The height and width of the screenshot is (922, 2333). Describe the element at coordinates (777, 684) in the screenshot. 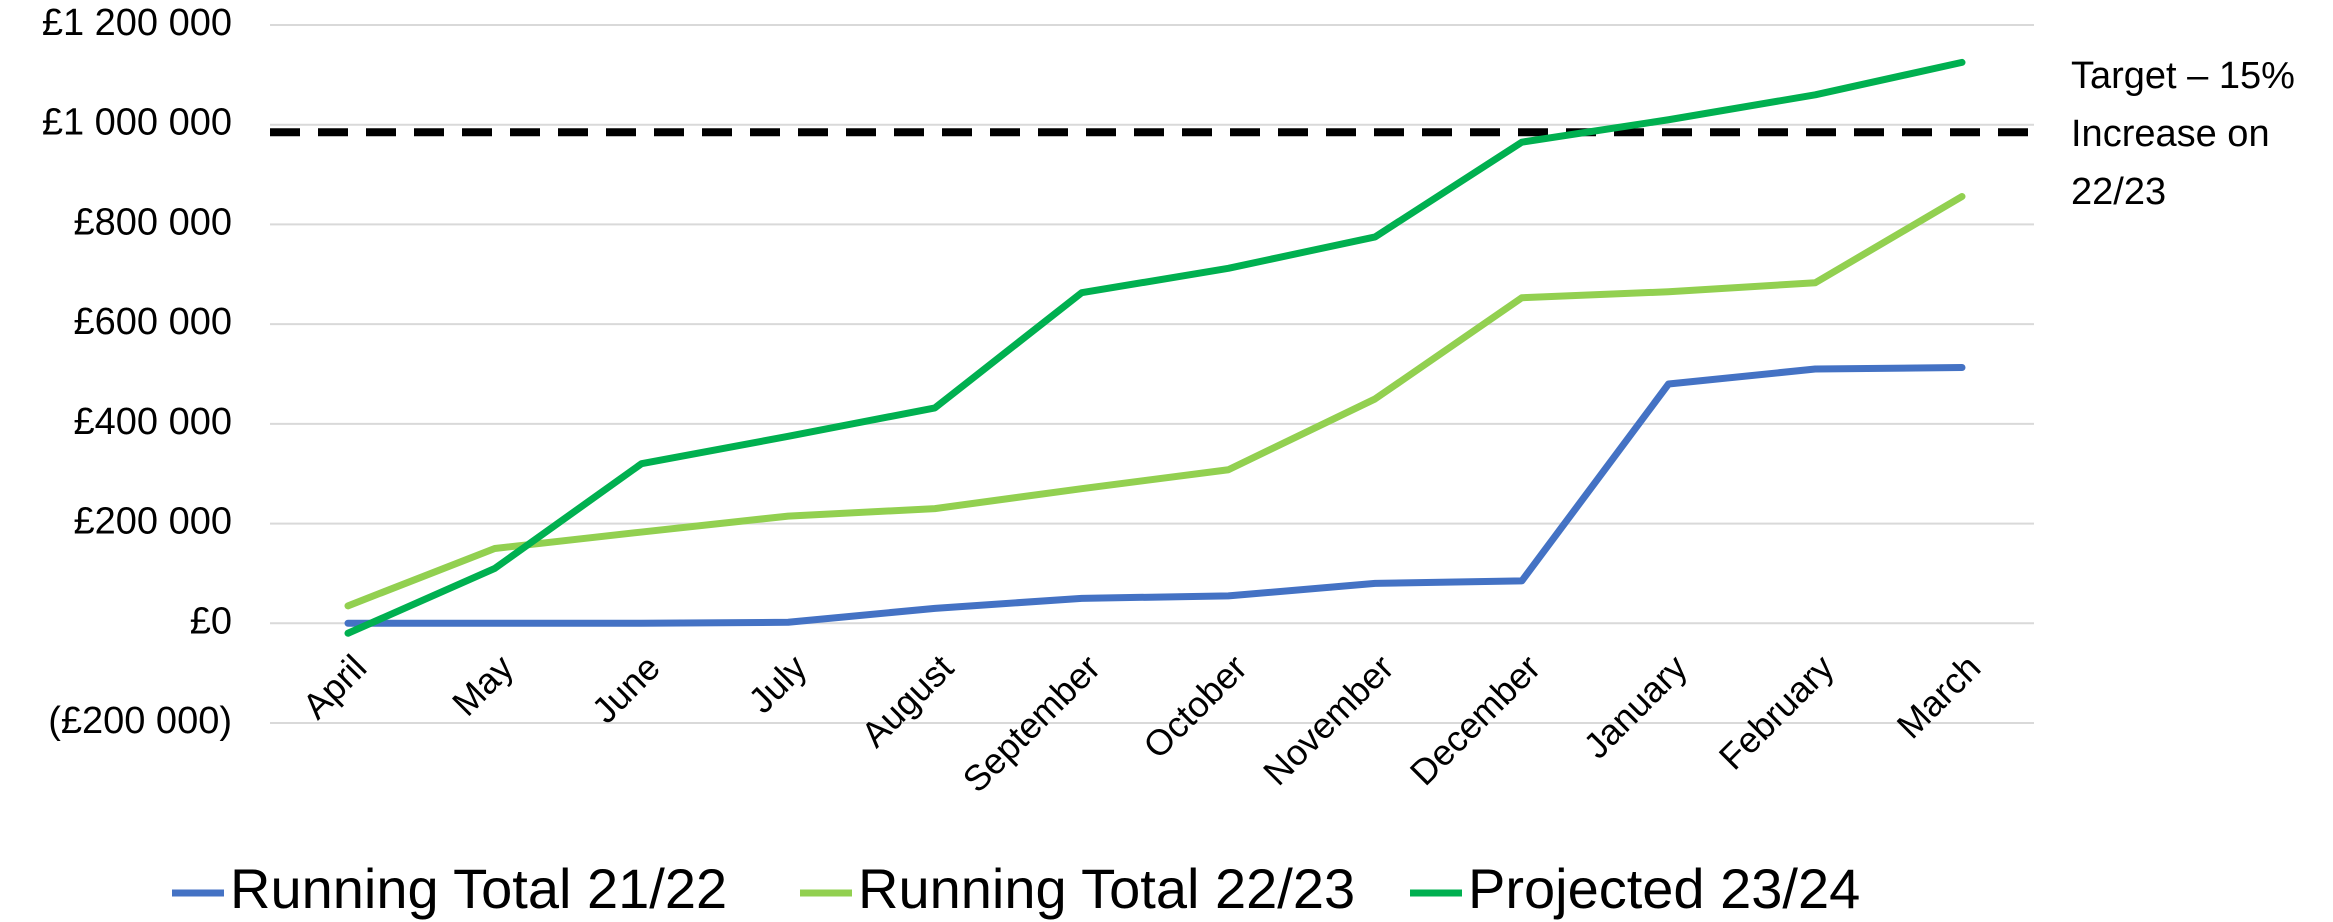

I see `x-tick-label: July` at that location.